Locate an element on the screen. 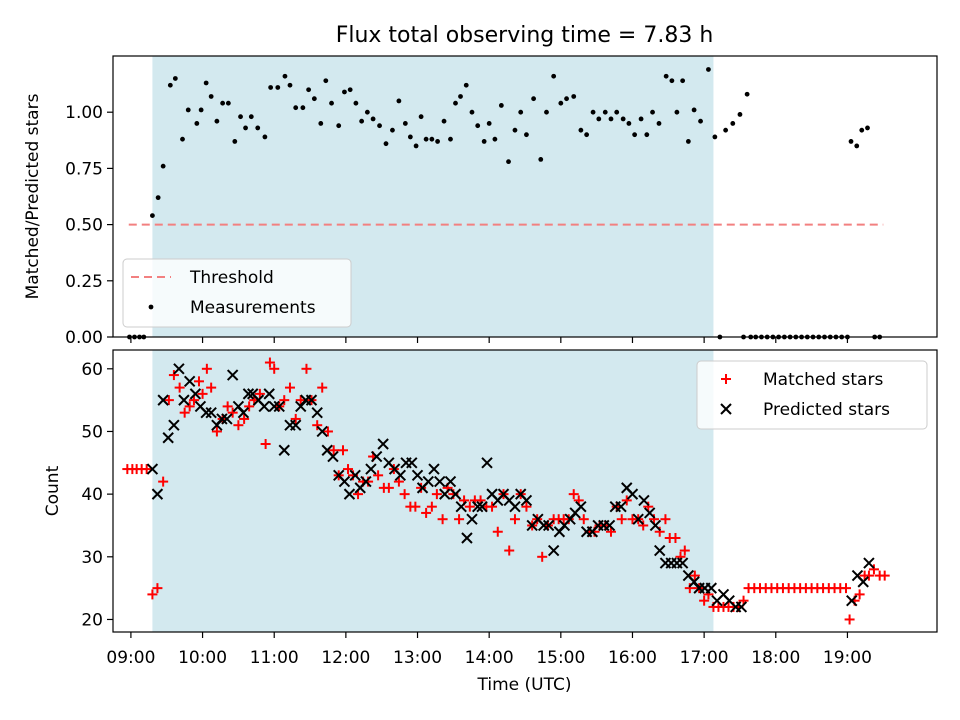 This screenshot has height=720, width=960. y-tick-label: 1.00 is located at coordinates (84, 113).